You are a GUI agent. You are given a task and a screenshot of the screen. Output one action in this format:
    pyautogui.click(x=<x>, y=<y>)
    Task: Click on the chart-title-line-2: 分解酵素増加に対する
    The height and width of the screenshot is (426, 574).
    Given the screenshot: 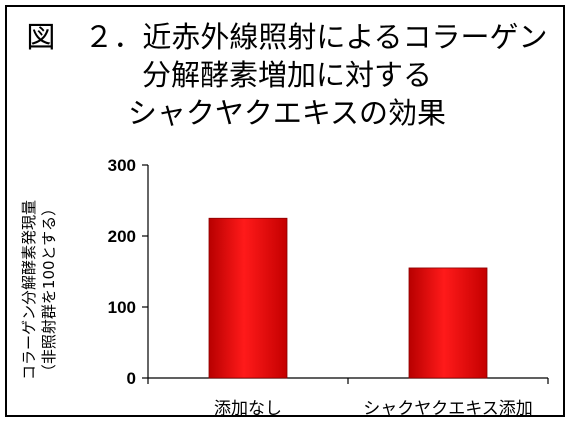 What is the action you would take?
    pyautogui.click(x=286, y=75)
    